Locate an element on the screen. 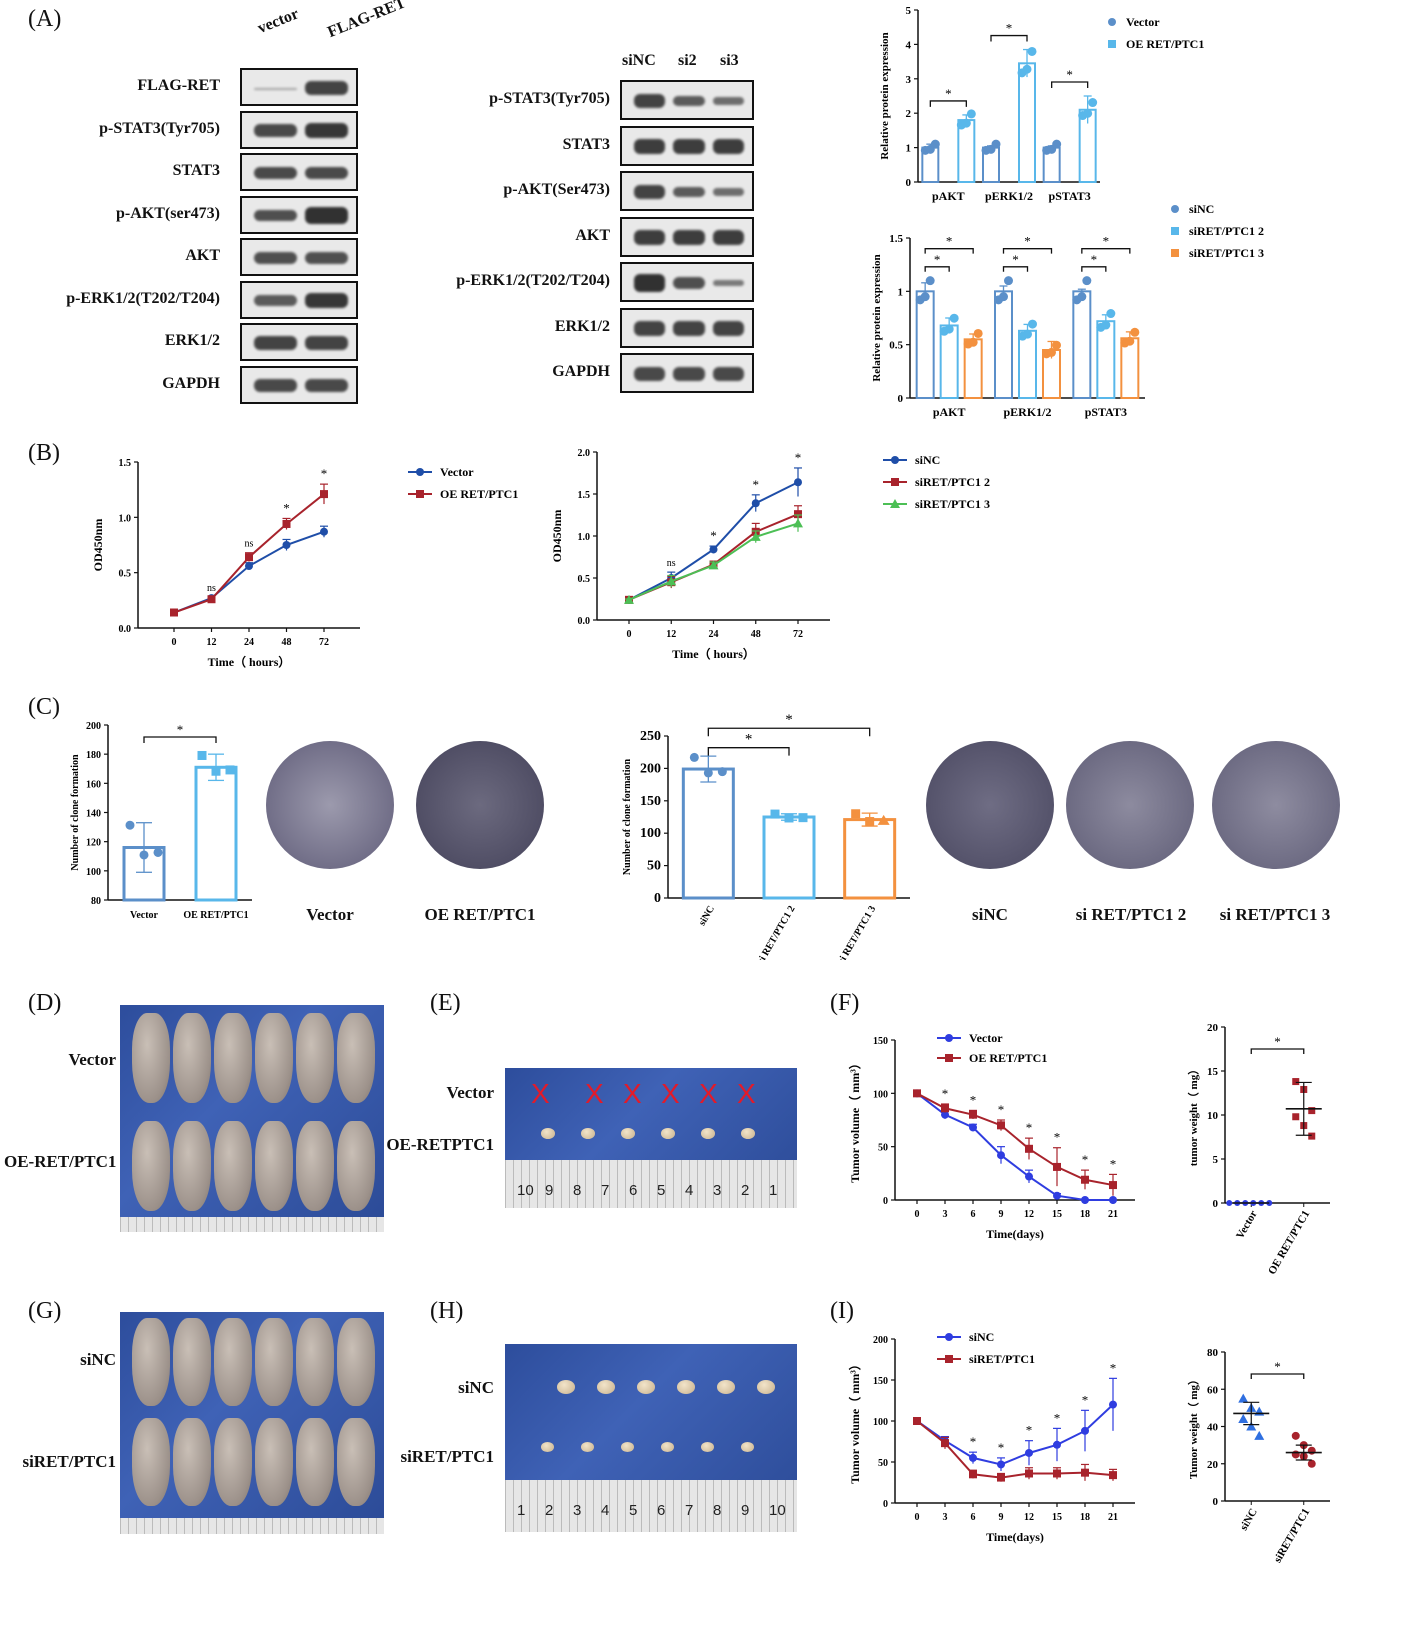  y-tick-label: 15 is located at coordinates (1213, 1072).